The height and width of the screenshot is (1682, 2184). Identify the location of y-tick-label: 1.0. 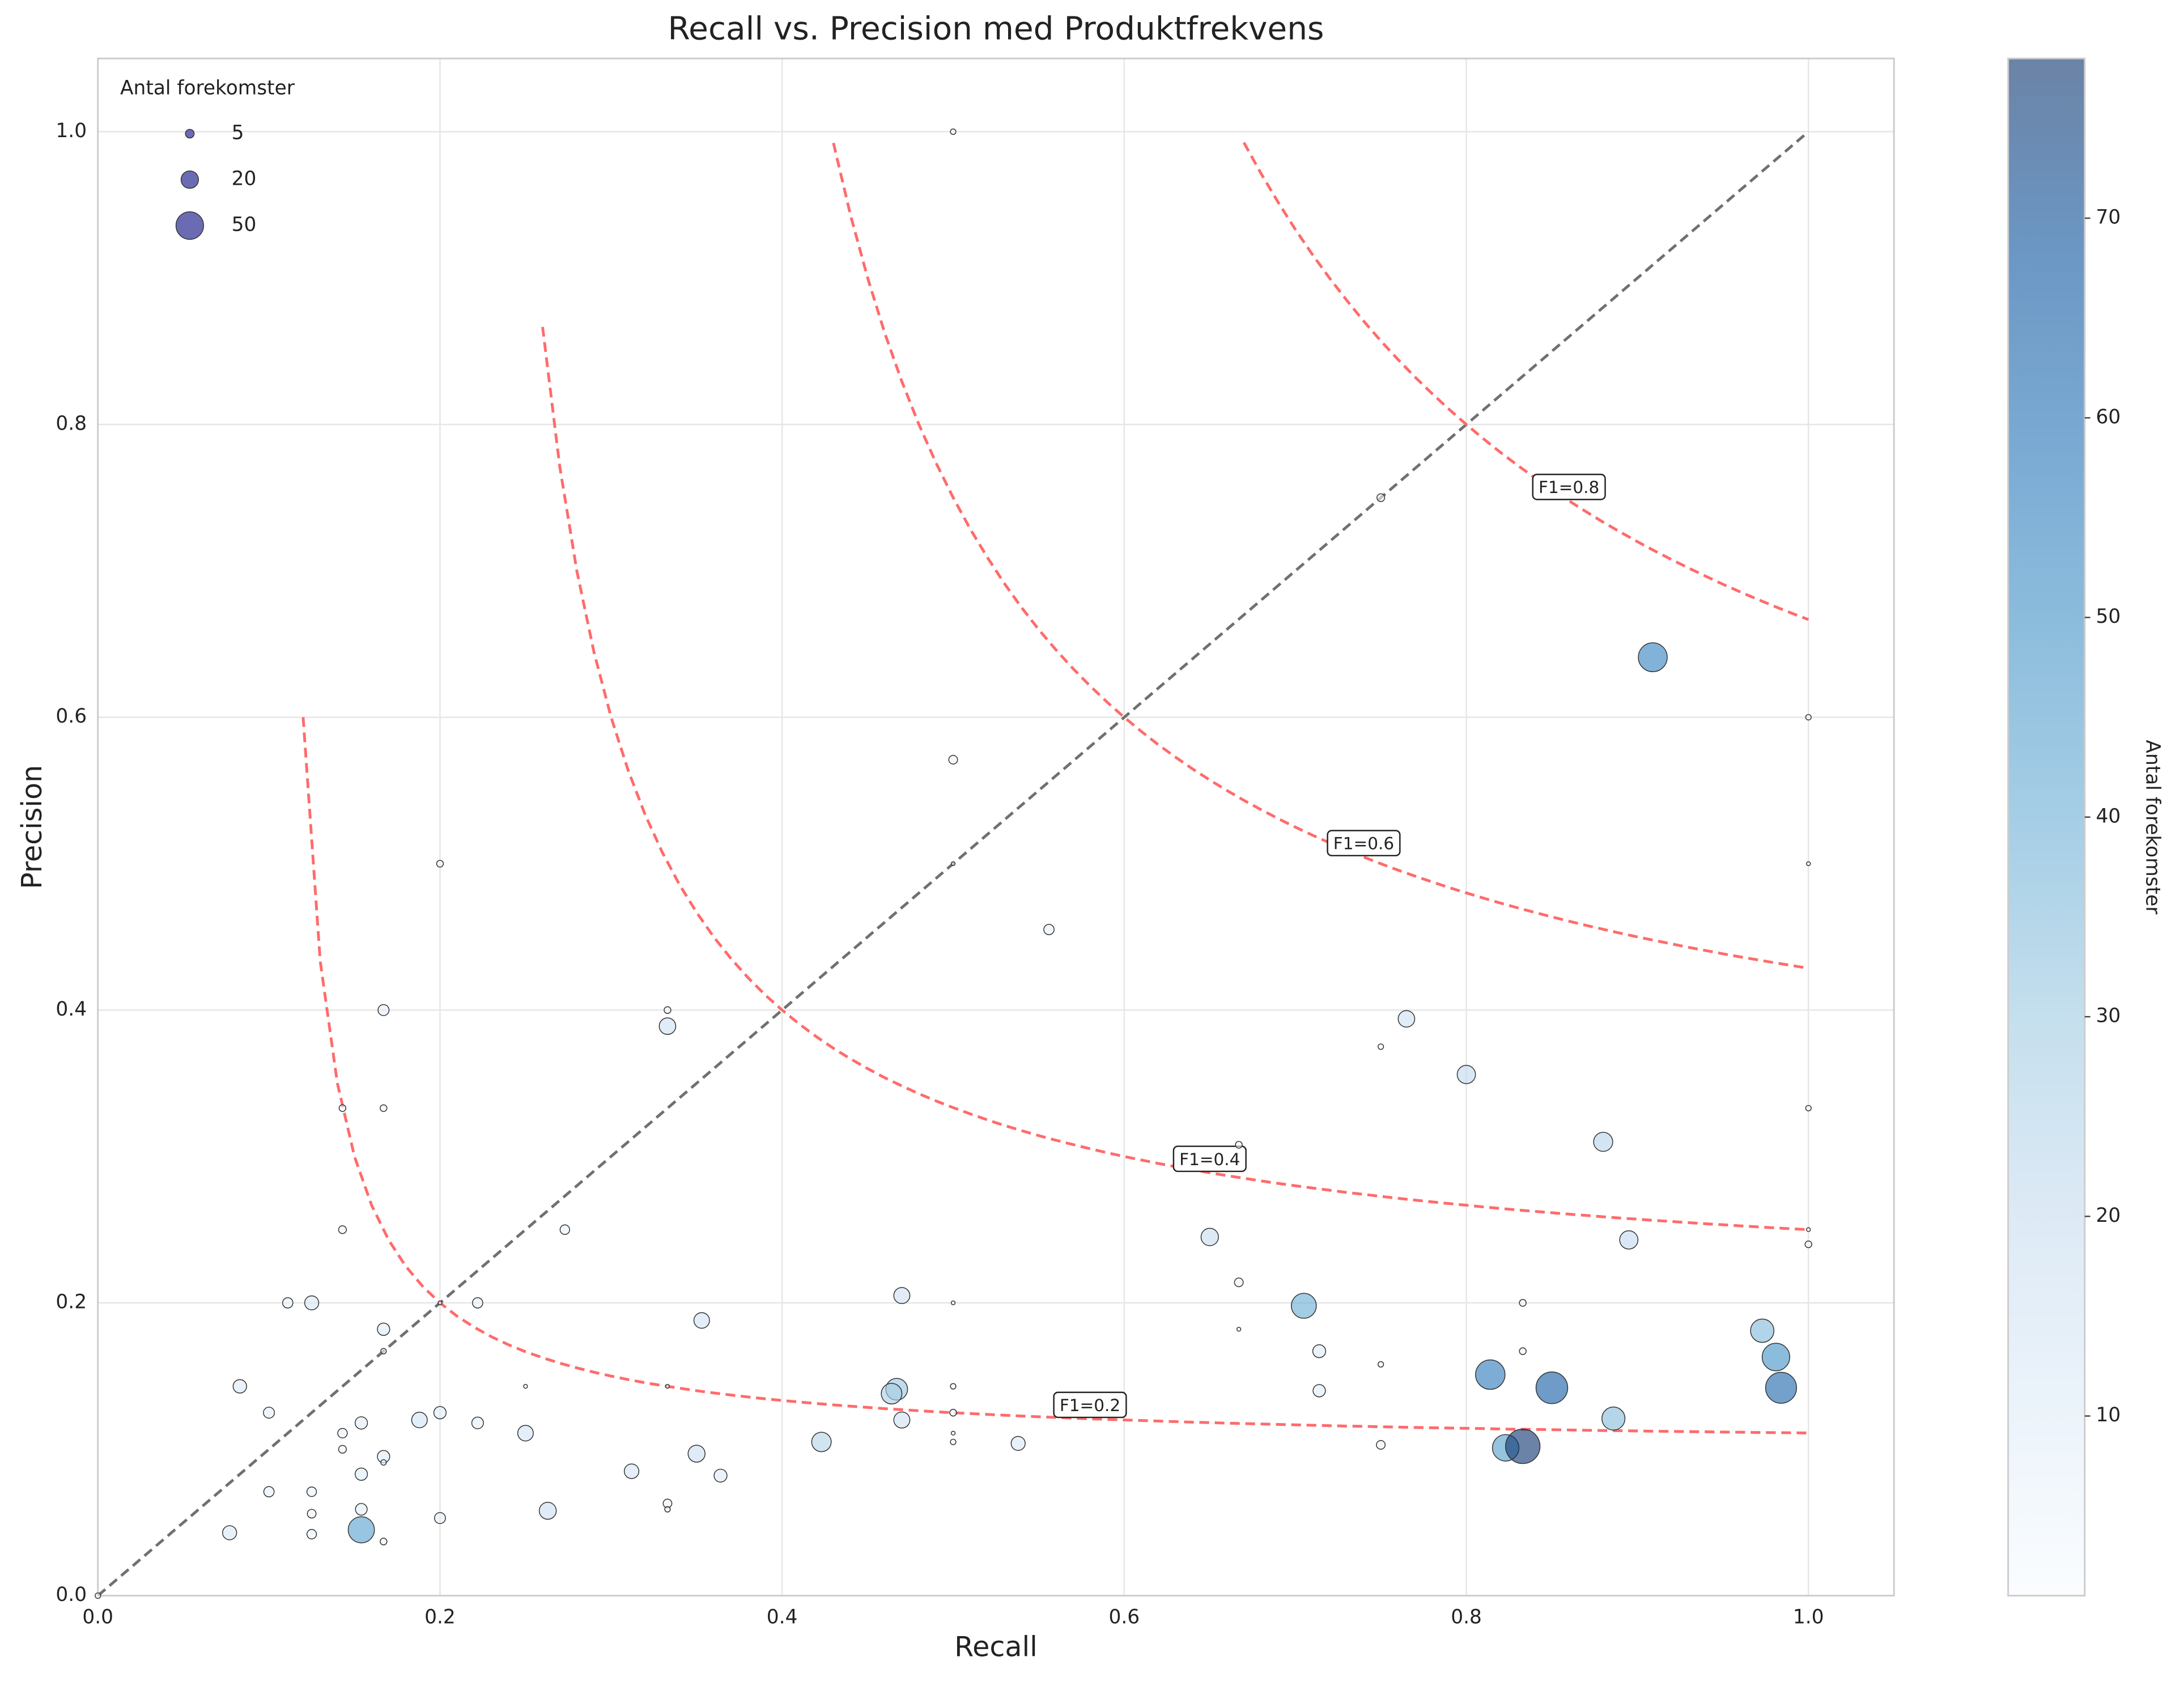
(71, 131).